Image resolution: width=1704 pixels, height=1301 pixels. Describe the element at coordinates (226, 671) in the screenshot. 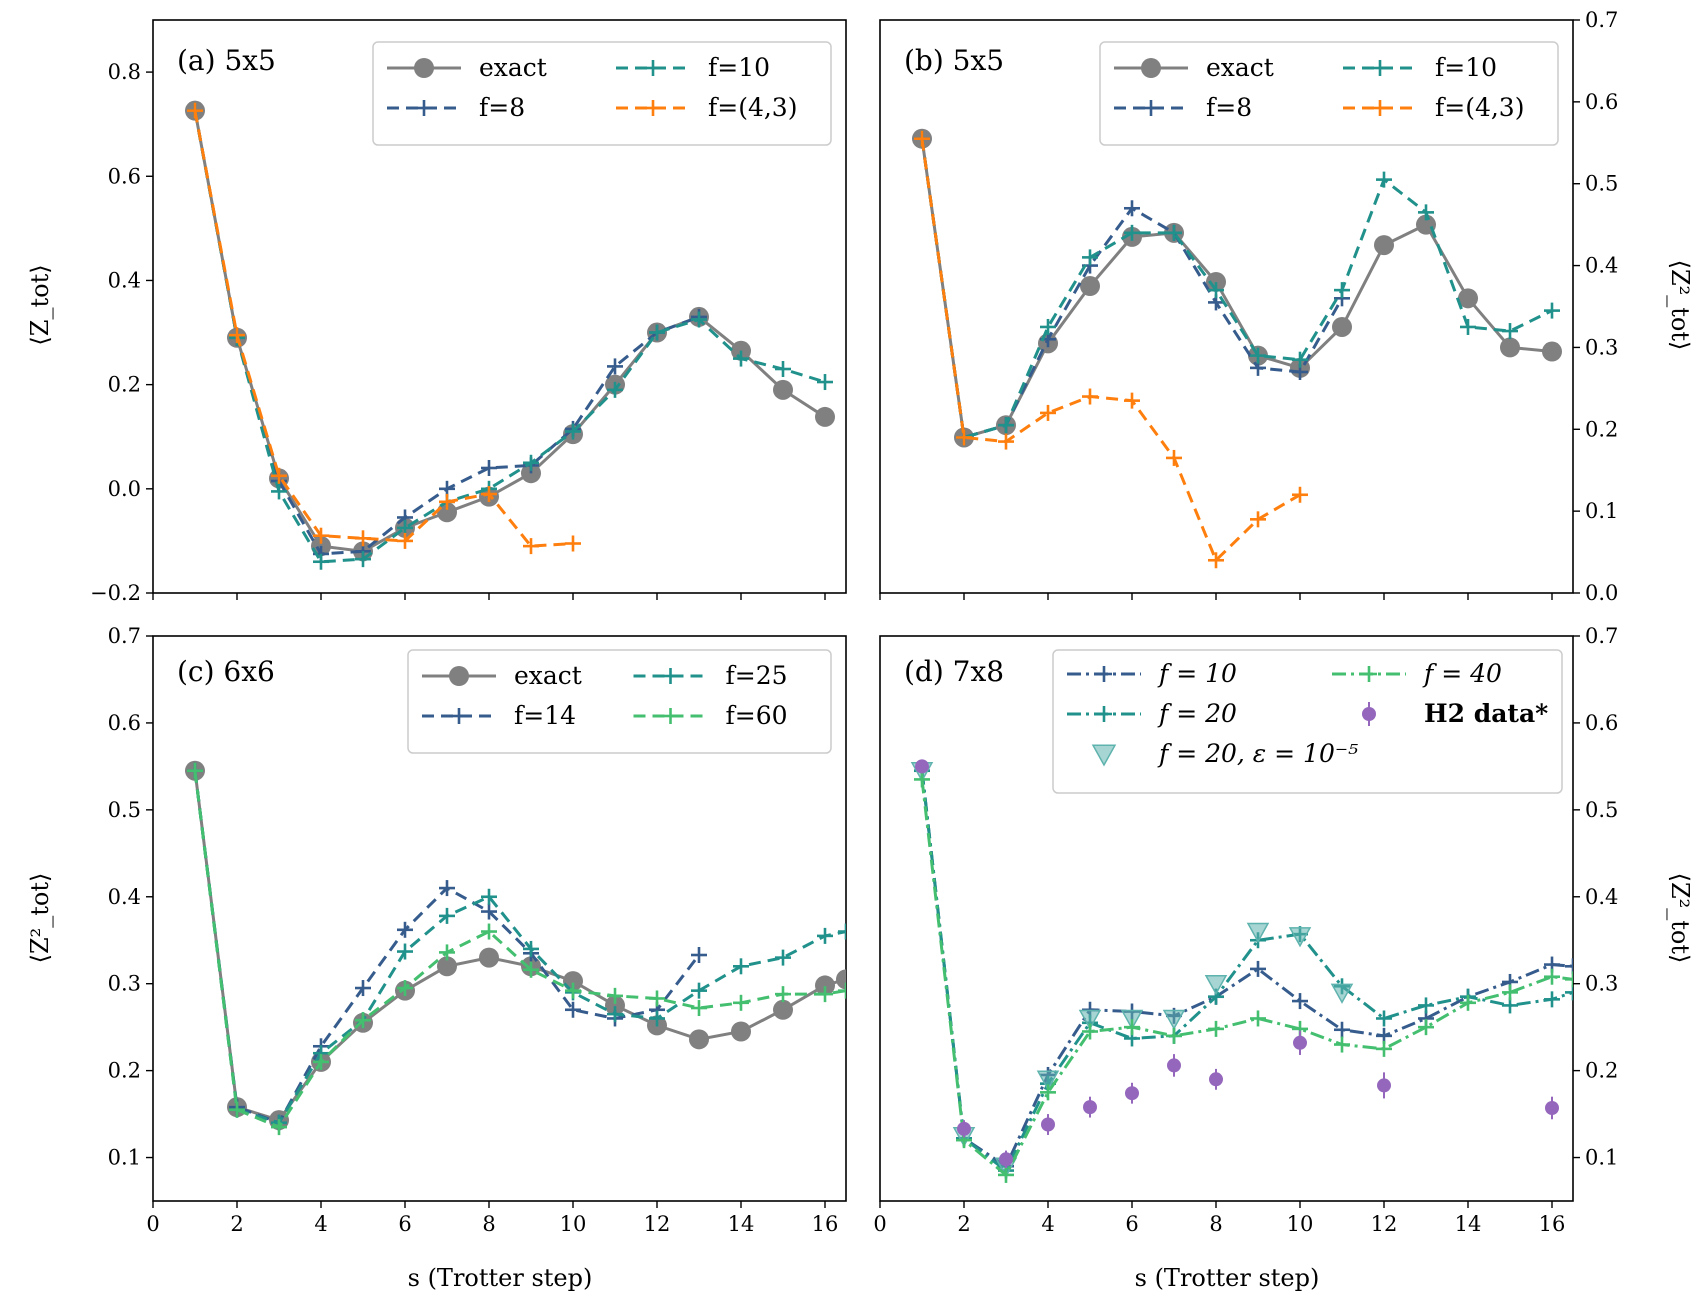

I see `panel-title: (c) 6x6` at that location.